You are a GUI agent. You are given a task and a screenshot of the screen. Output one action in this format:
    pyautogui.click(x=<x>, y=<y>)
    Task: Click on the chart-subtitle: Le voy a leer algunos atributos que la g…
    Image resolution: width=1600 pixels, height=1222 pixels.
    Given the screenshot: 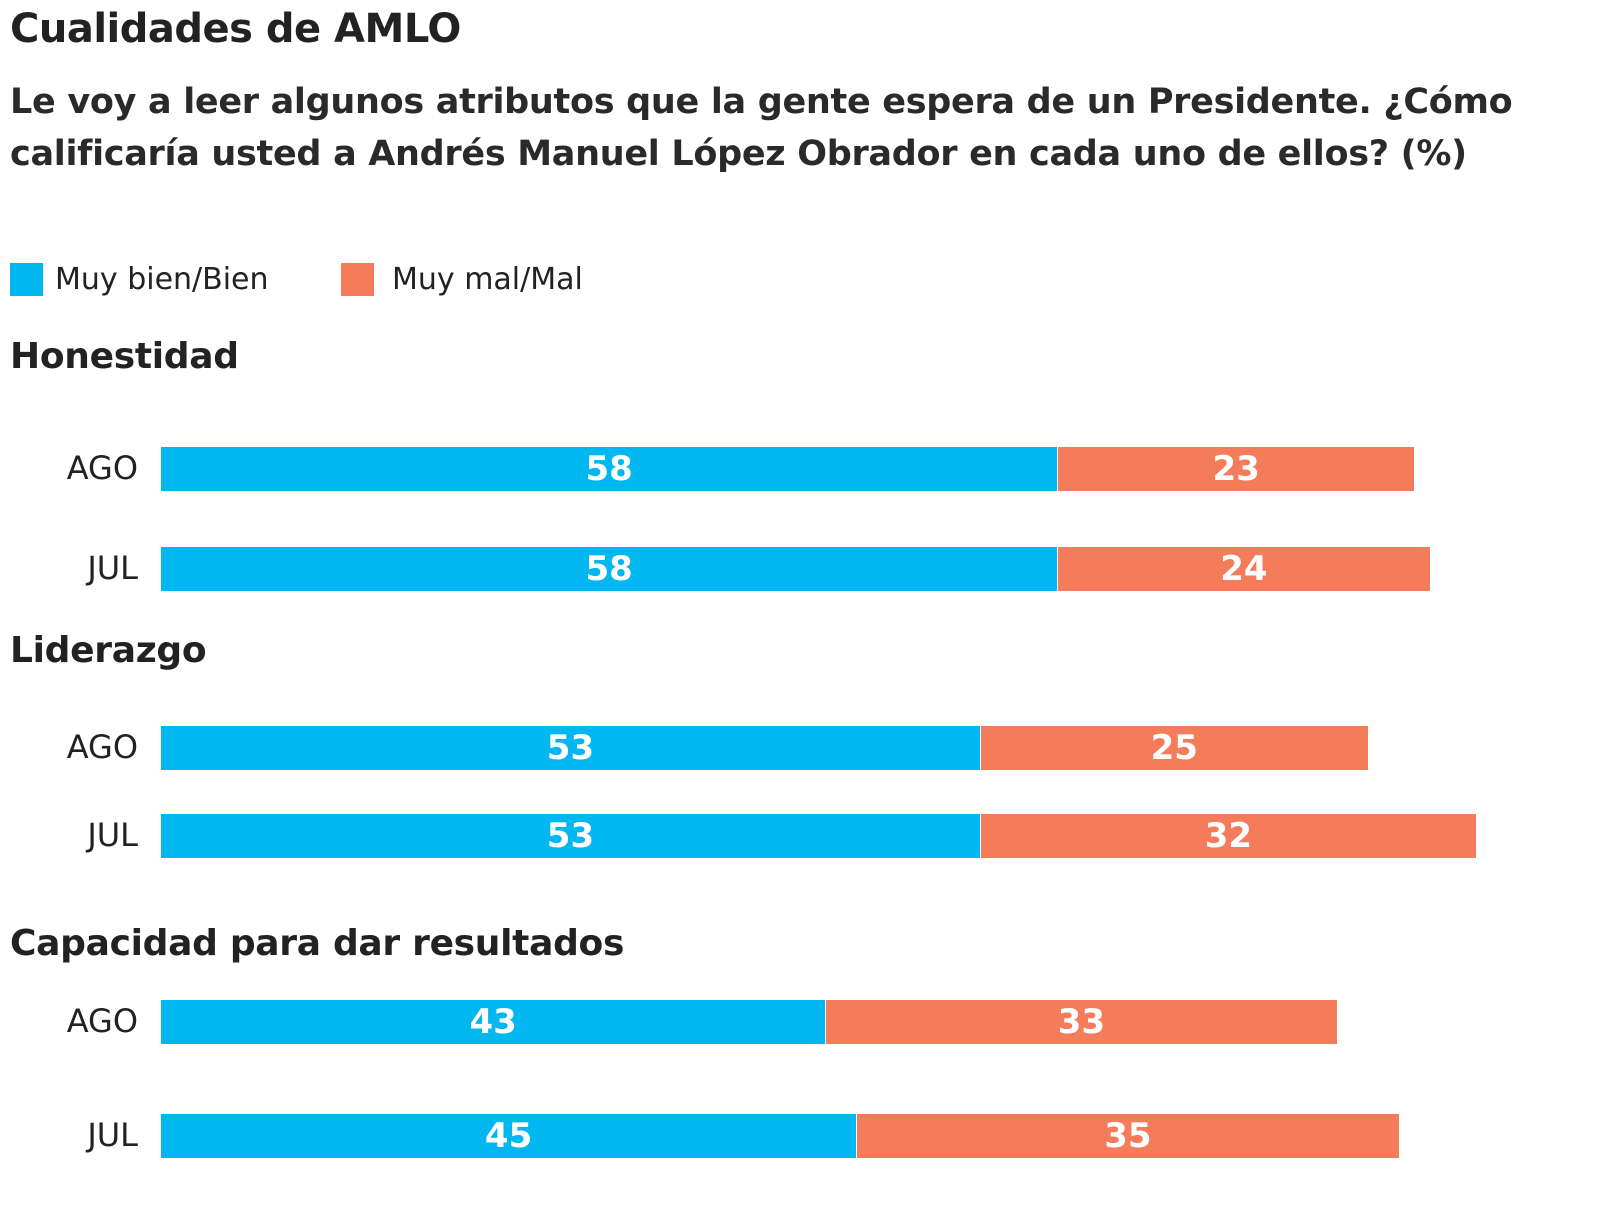 What is the action you would take?
    pyautogui.click(x=761, y=128)
    